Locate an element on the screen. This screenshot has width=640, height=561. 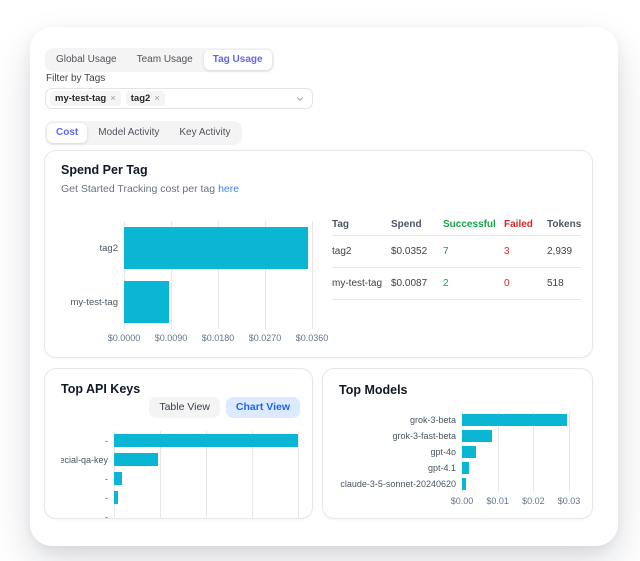
tab-cost: Cost is located at coordinates (67, 133).